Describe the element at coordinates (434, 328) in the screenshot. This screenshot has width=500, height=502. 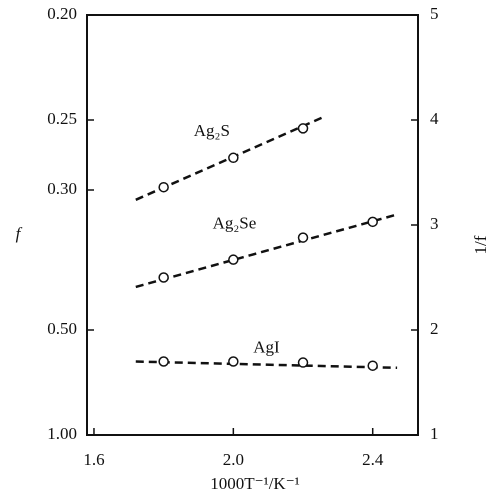
I see `y2-tick-label: 2` at that location.